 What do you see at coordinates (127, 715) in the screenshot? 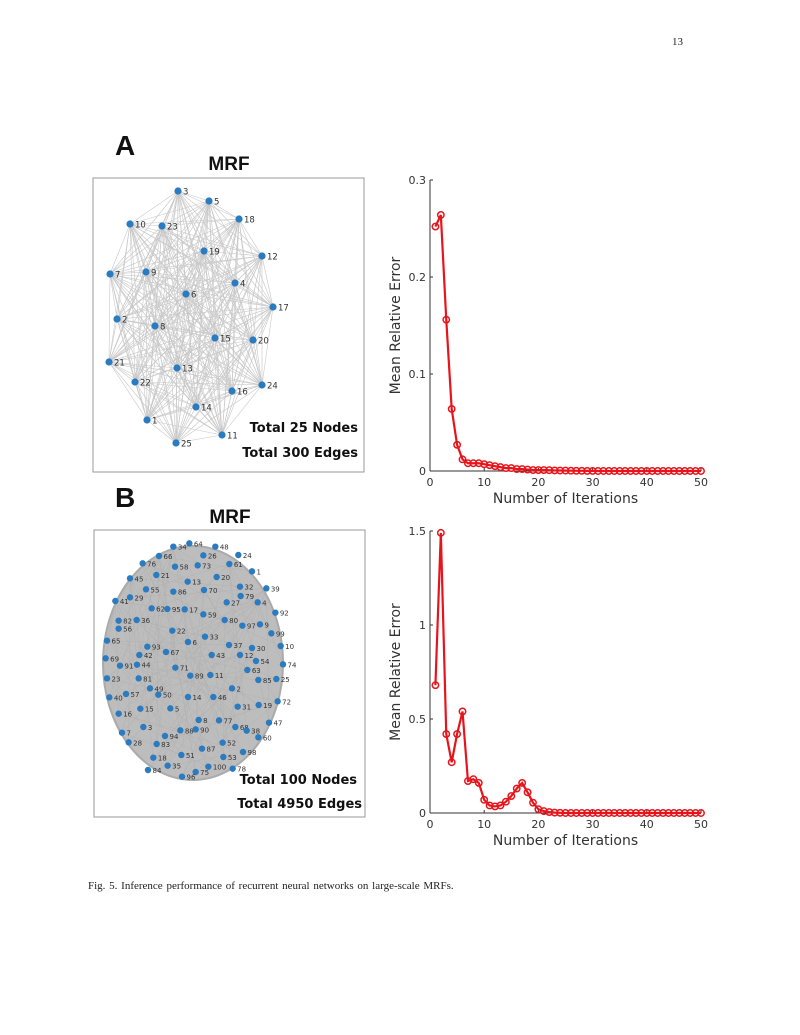
I see `graph-node-label: 16` at bounding box center [127, 715].